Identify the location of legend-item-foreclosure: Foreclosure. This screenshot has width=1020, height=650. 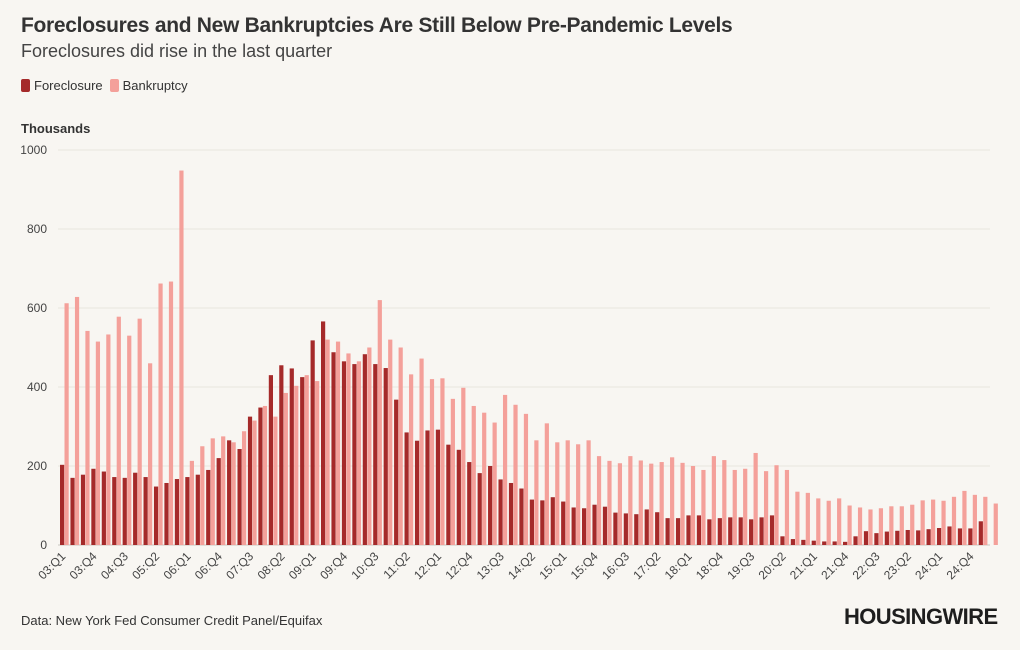
(62, 85).